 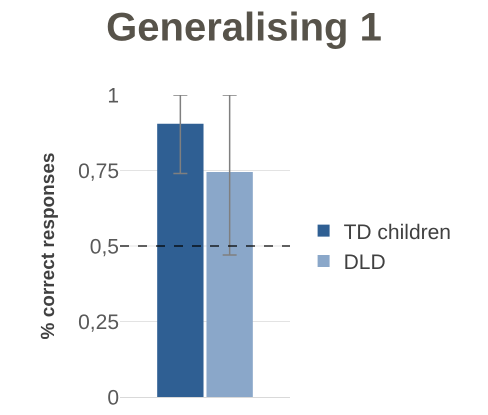 I want to click on chart-title: Generalising 1, so click(x=244, y=27).